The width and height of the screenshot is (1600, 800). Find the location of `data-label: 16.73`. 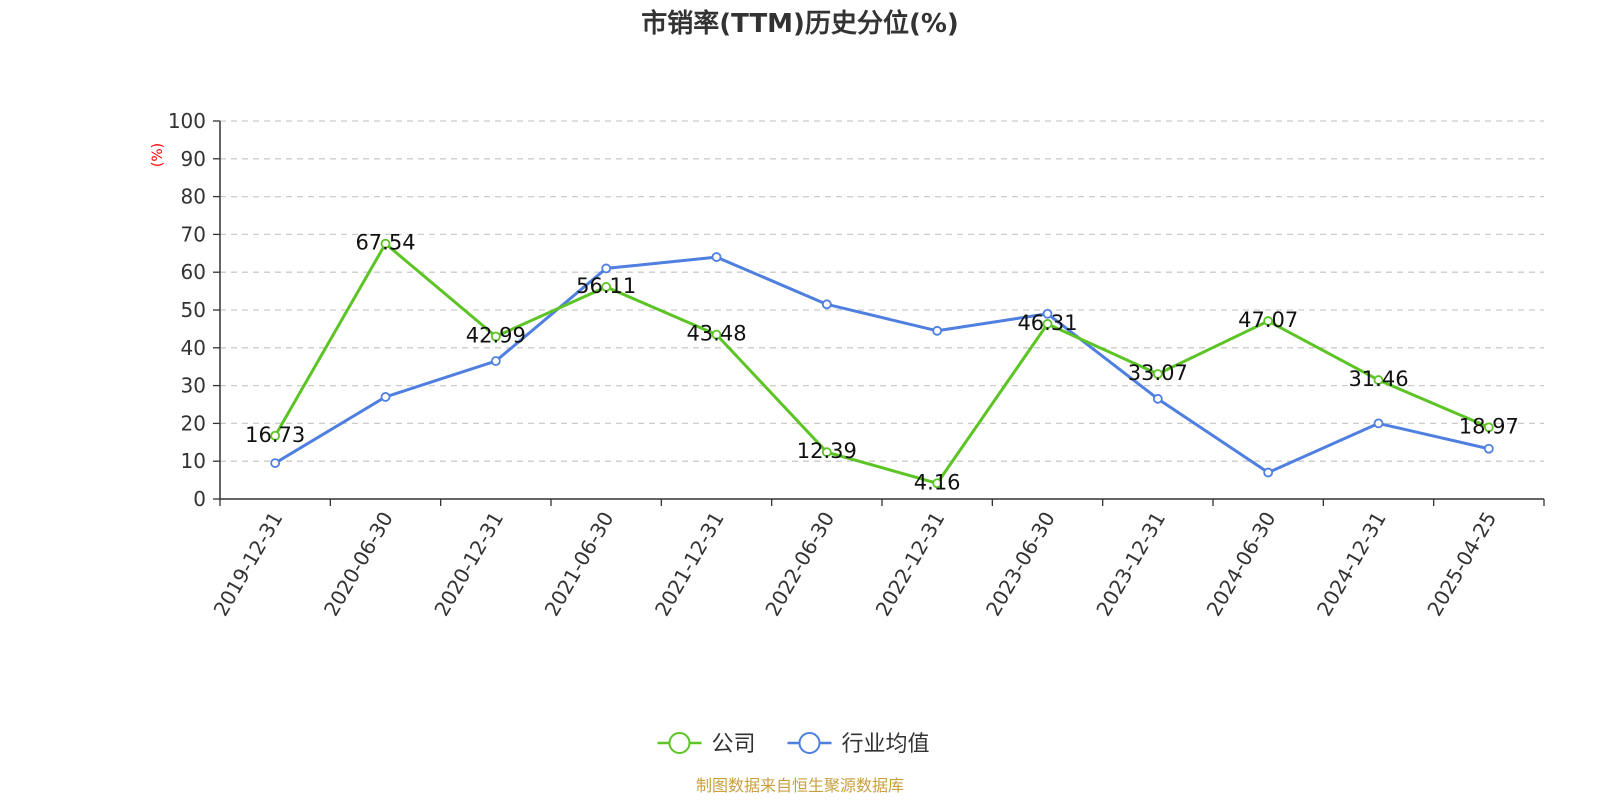

data-label: 16.73 is located at coordinates (275, 435).